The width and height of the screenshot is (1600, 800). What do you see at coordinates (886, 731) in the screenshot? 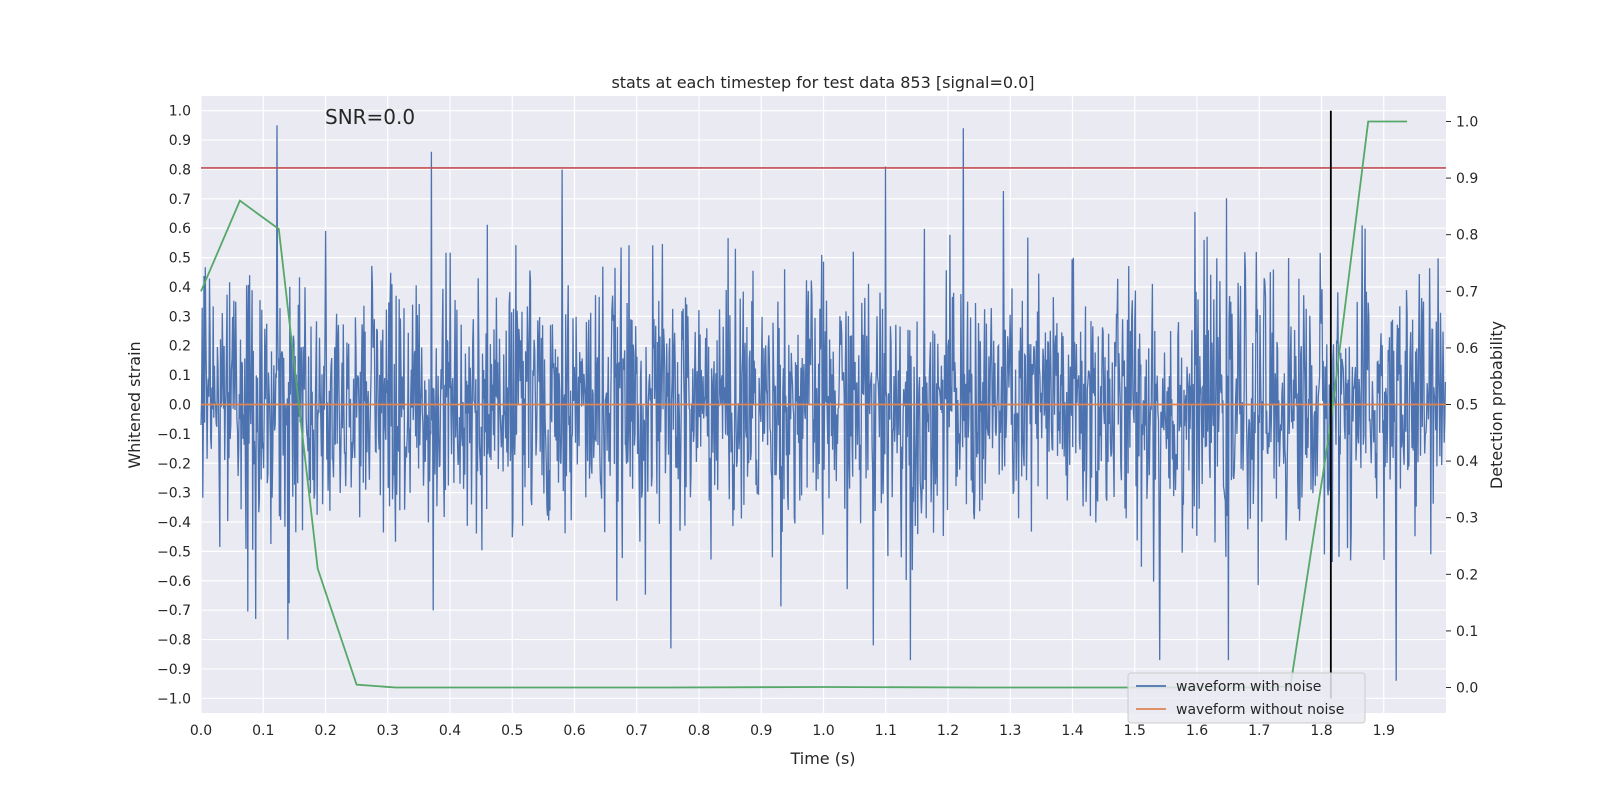
I see `x-tick-label: 1.1` at bounding box center [886, 731].